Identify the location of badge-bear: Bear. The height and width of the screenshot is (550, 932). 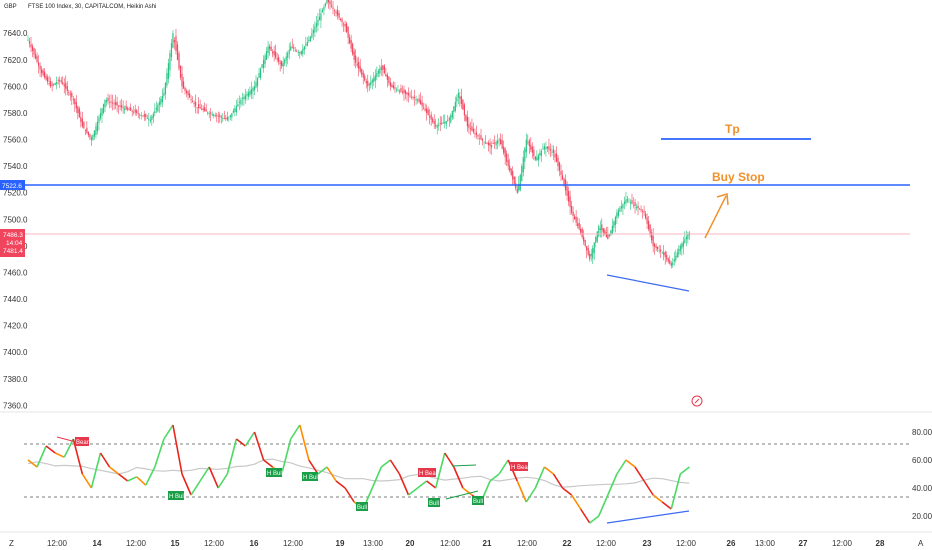
(82, 441).